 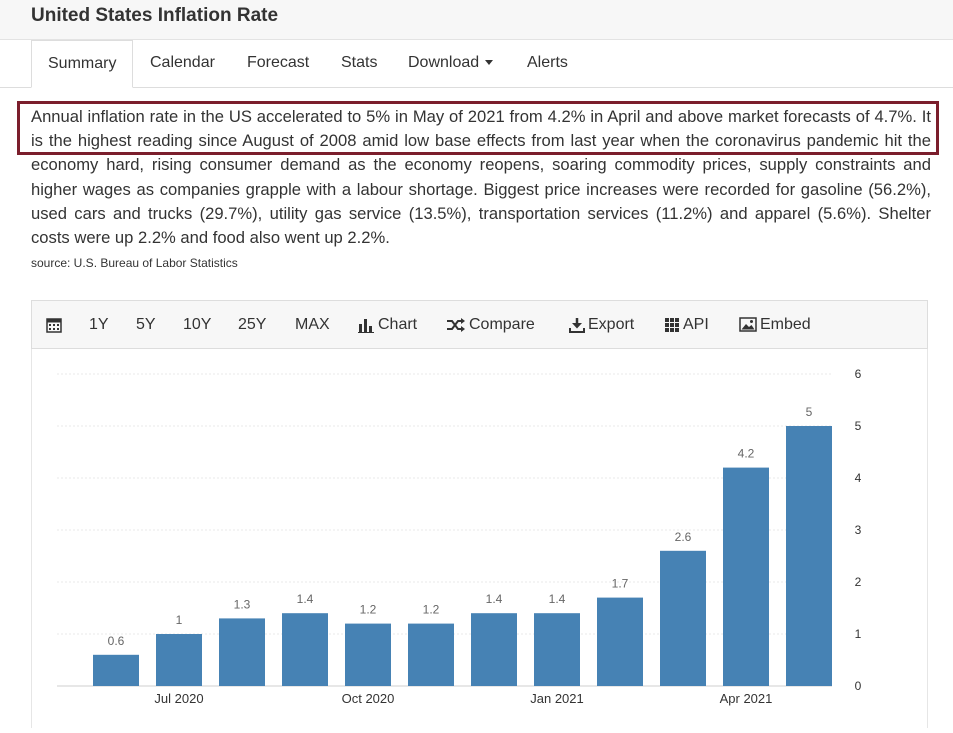 What do you see at coordinates (611, 324) in the screenshot?
I see `export-label: Export` at bounding box center [611, 324].